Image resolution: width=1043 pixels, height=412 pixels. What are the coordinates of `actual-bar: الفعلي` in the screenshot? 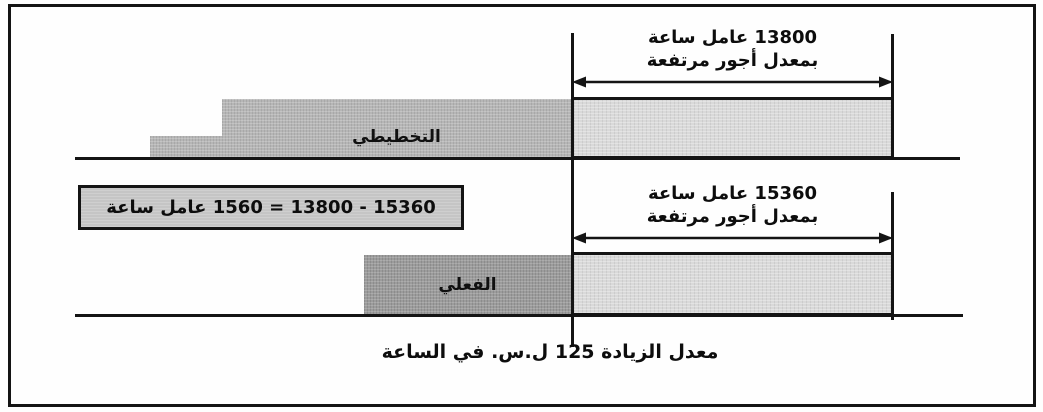 It's located at (467, 285).